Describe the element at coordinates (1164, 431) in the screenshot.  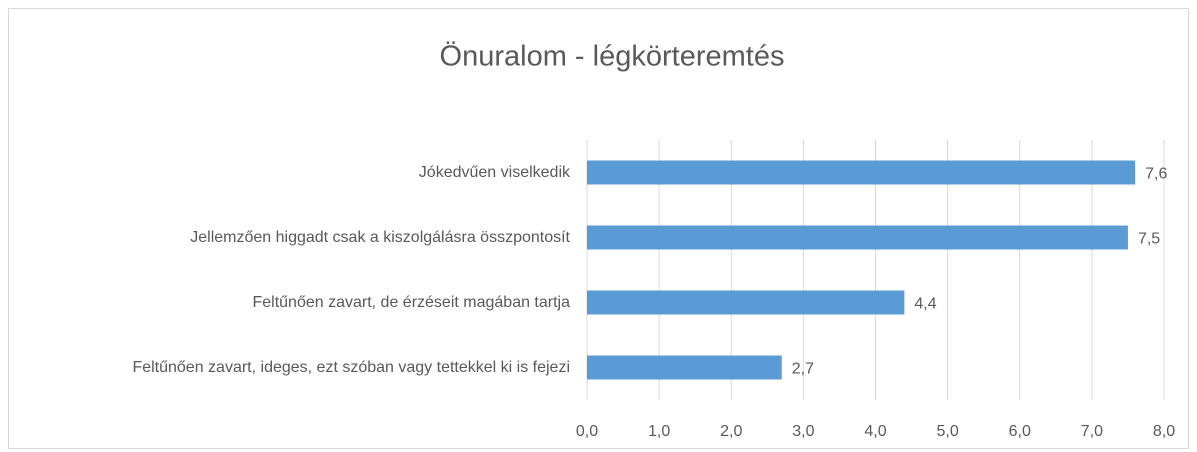
I see `x-tick-label: 8,0` at that location.